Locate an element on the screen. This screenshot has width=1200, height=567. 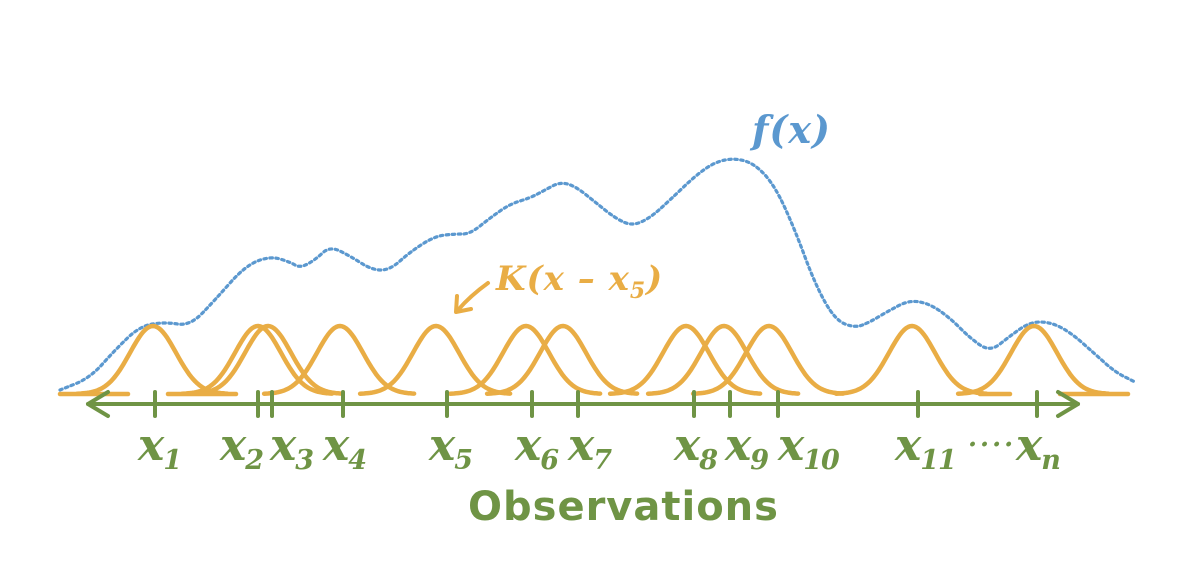
observation-ticks is located at coordinates (596, 404).